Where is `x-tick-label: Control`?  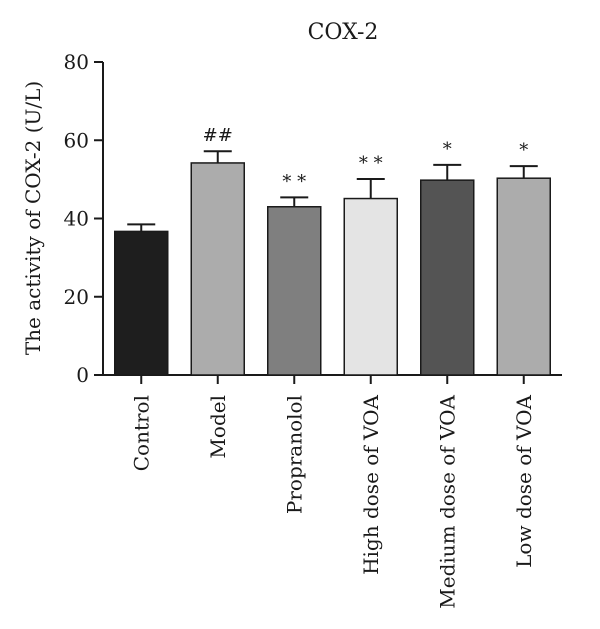
x-tick-label: Control is located at coordinates (141, 433).